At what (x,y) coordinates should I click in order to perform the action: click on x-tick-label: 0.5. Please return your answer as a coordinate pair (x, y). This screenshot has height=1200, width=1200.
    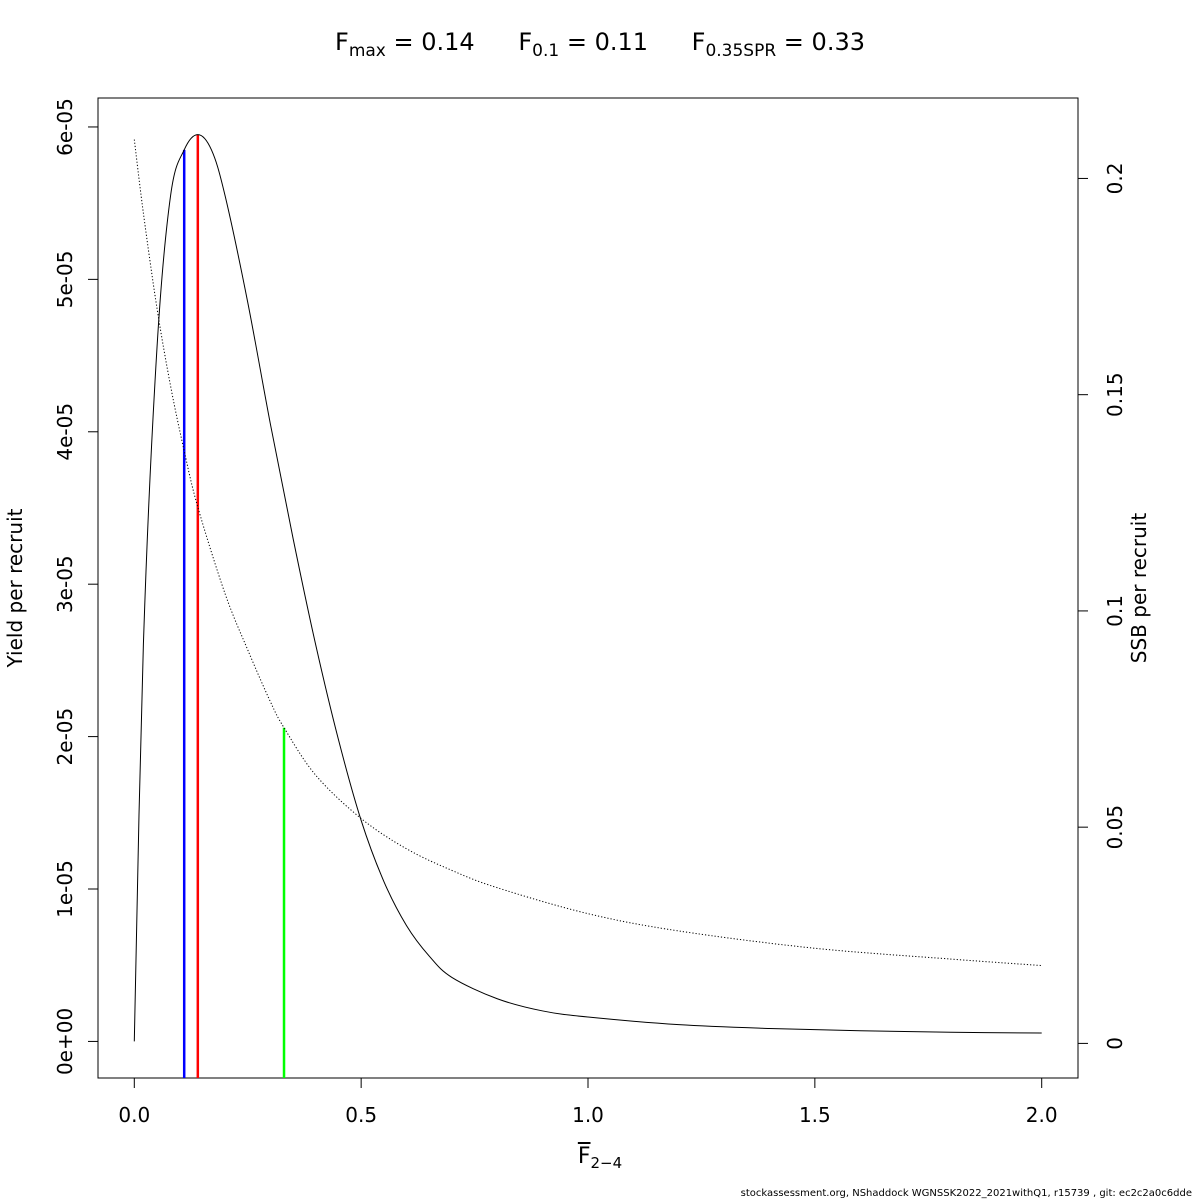
    Looking at the image, I should click on (361, 1115).